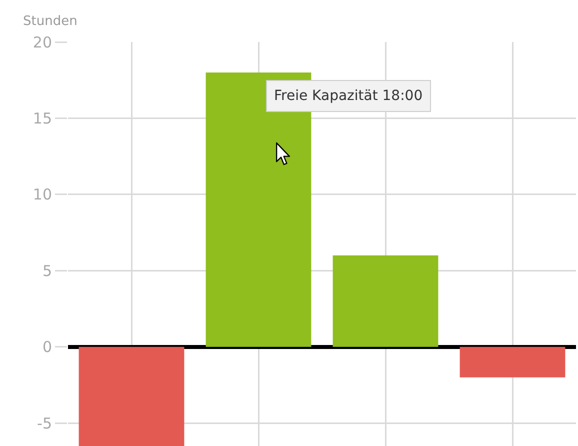 Image resolution: width=578 pixels, height=446 pixels. Describe the element at coordinates (47, 347) in the screenshot. I see `y-tick-label: 0` at that location.